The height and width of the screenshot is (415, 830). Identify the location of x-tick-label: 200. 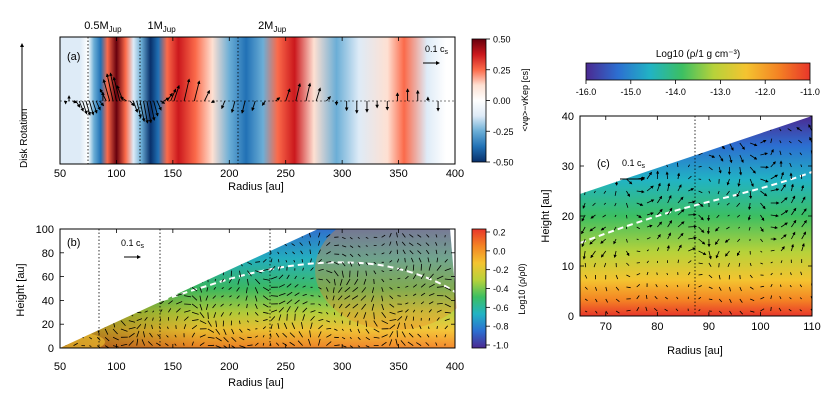
(229, 367).